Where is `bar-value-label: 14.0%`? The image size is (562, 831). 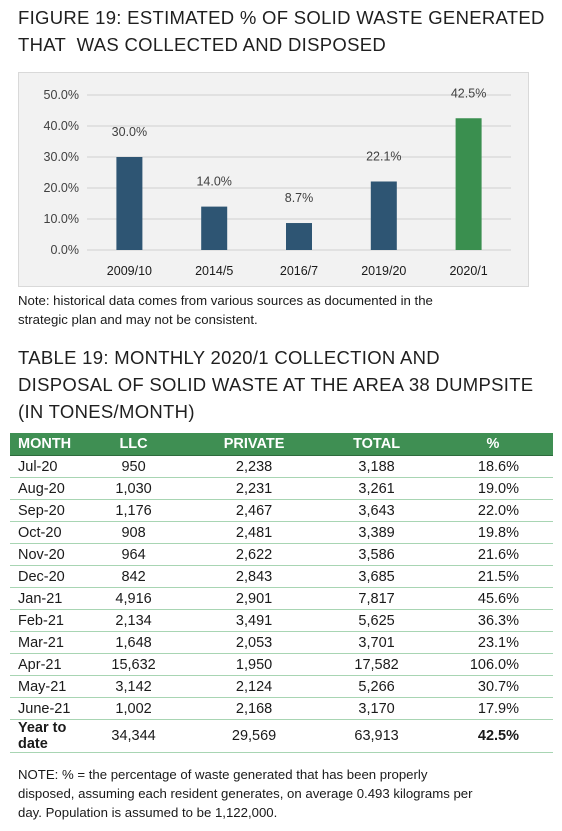
bar-value-label: 14.0% is located at coordinates (213, 182).